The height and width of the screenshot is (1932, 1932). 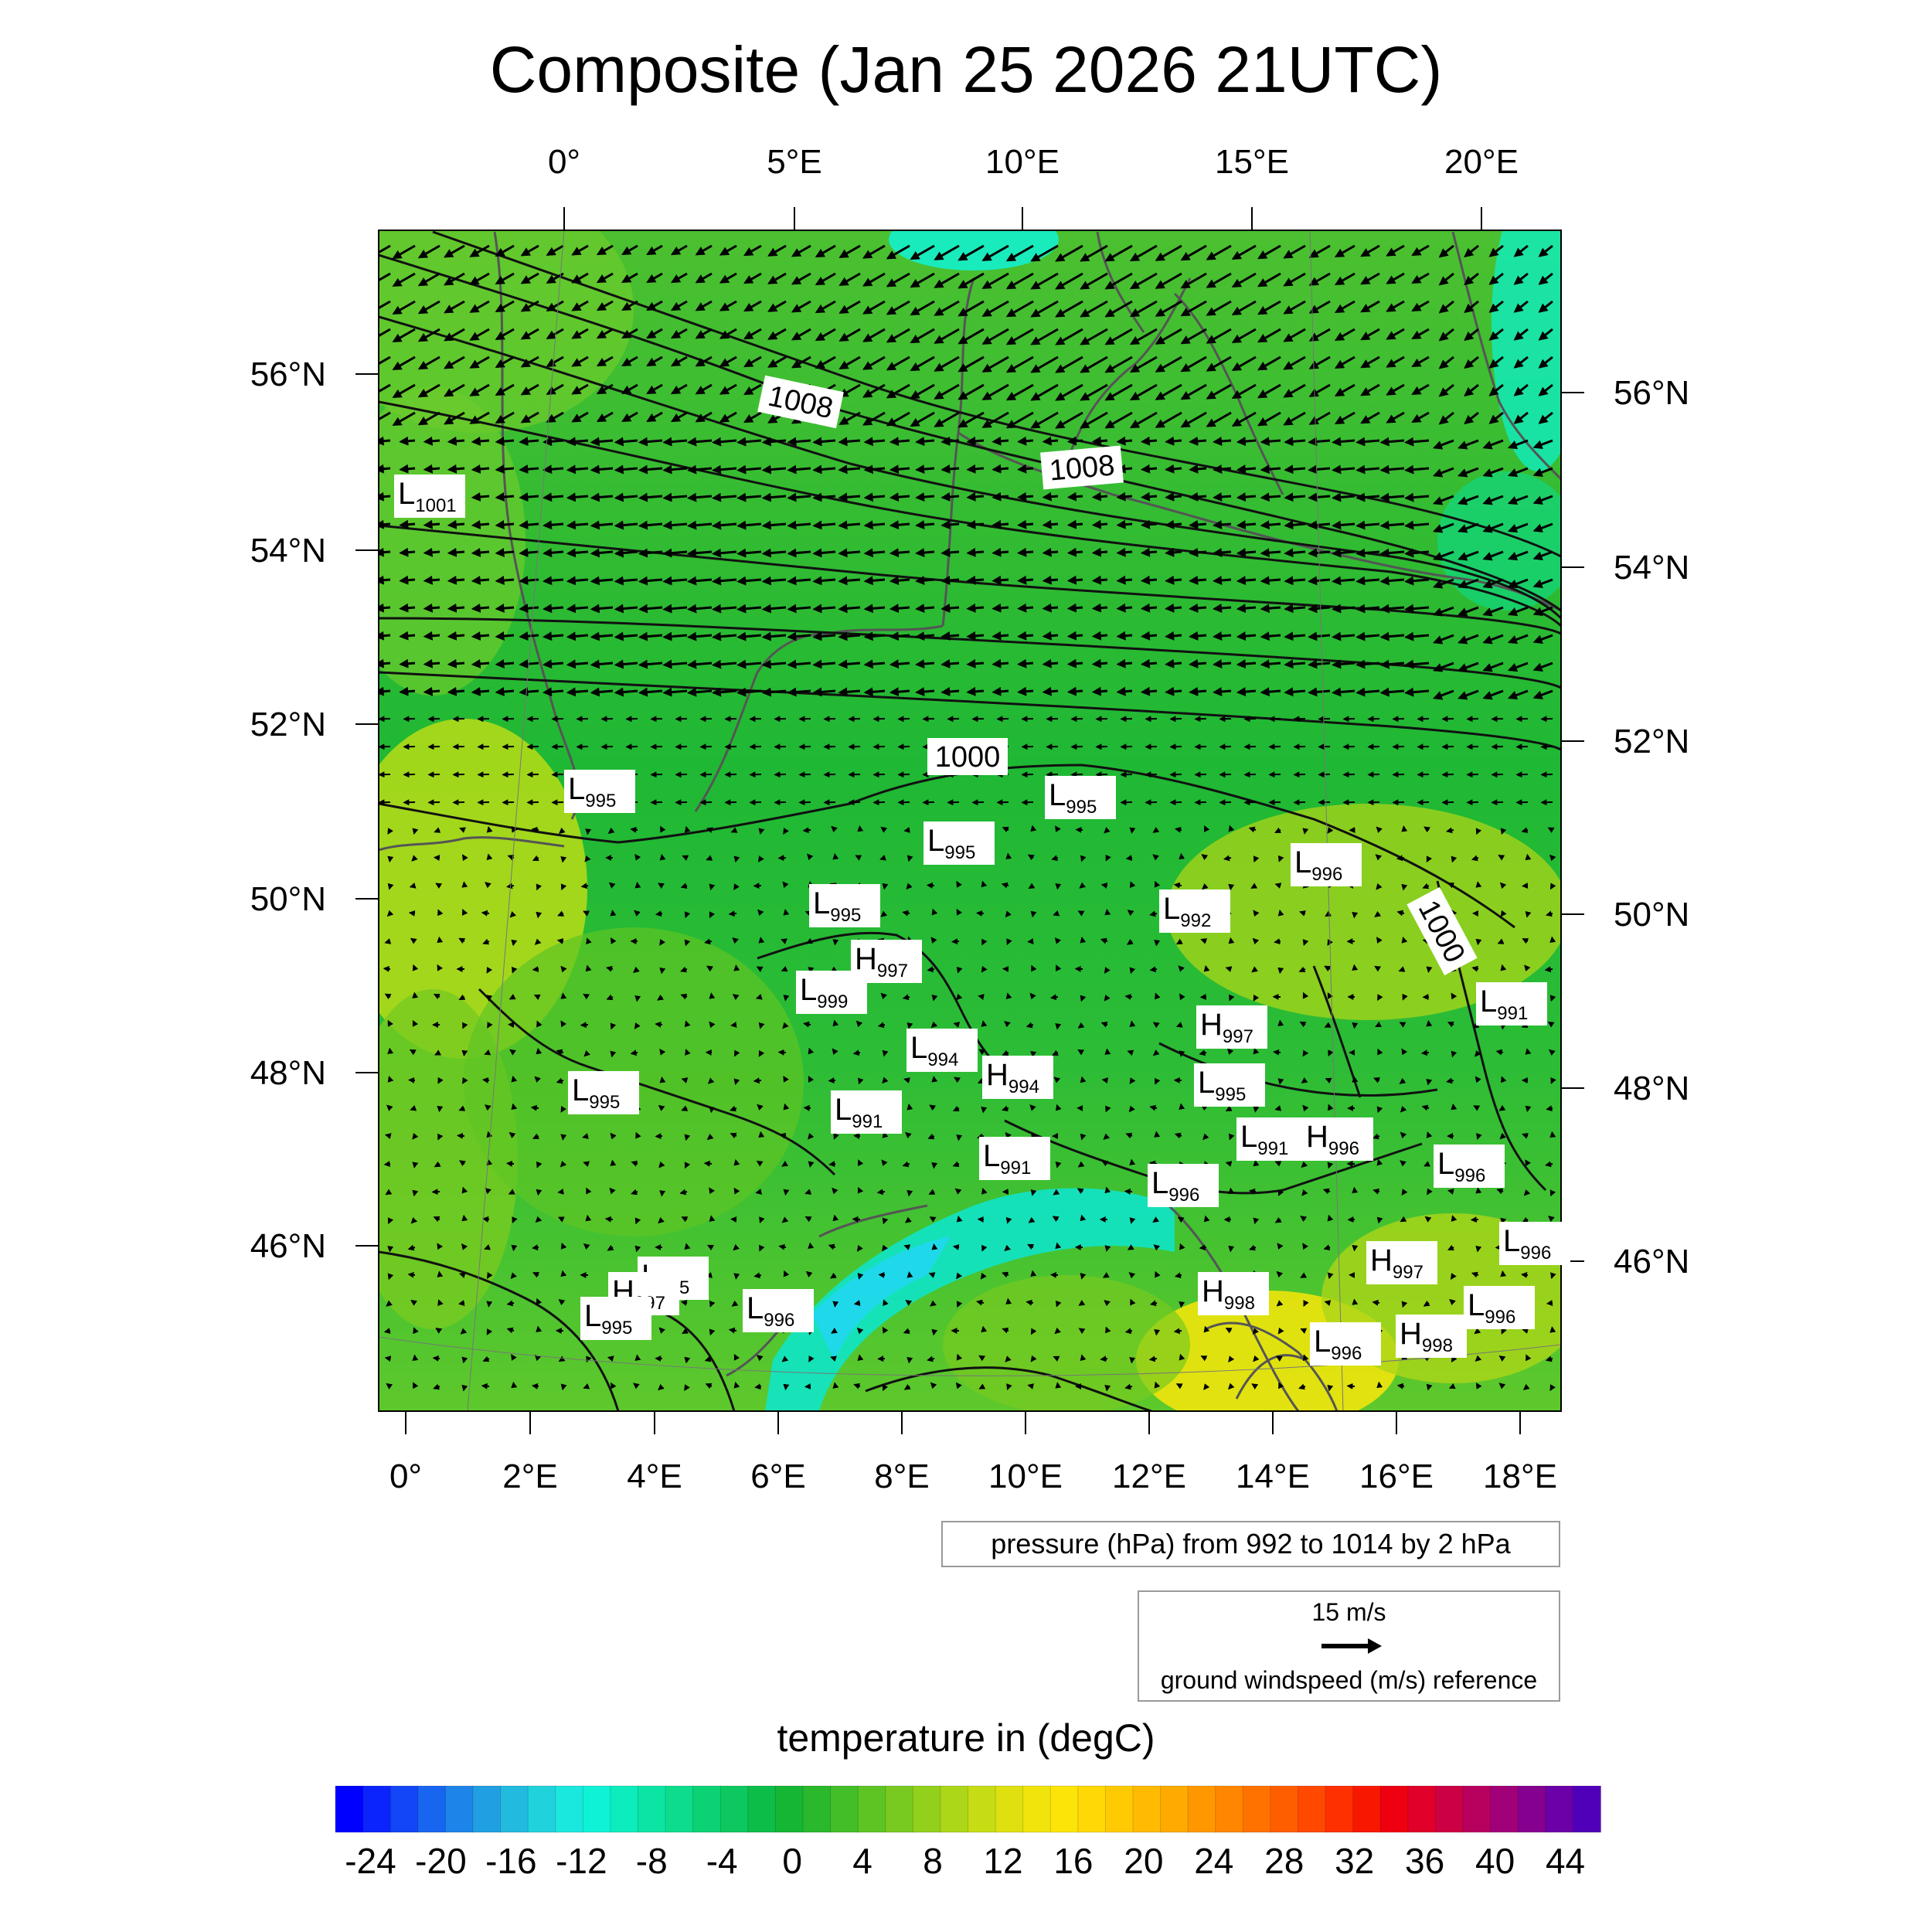 What do you see at coordinates (794, 162) in the screenshot?
I see `top-lon-label: 5°E` at bounding box center [794, 162].